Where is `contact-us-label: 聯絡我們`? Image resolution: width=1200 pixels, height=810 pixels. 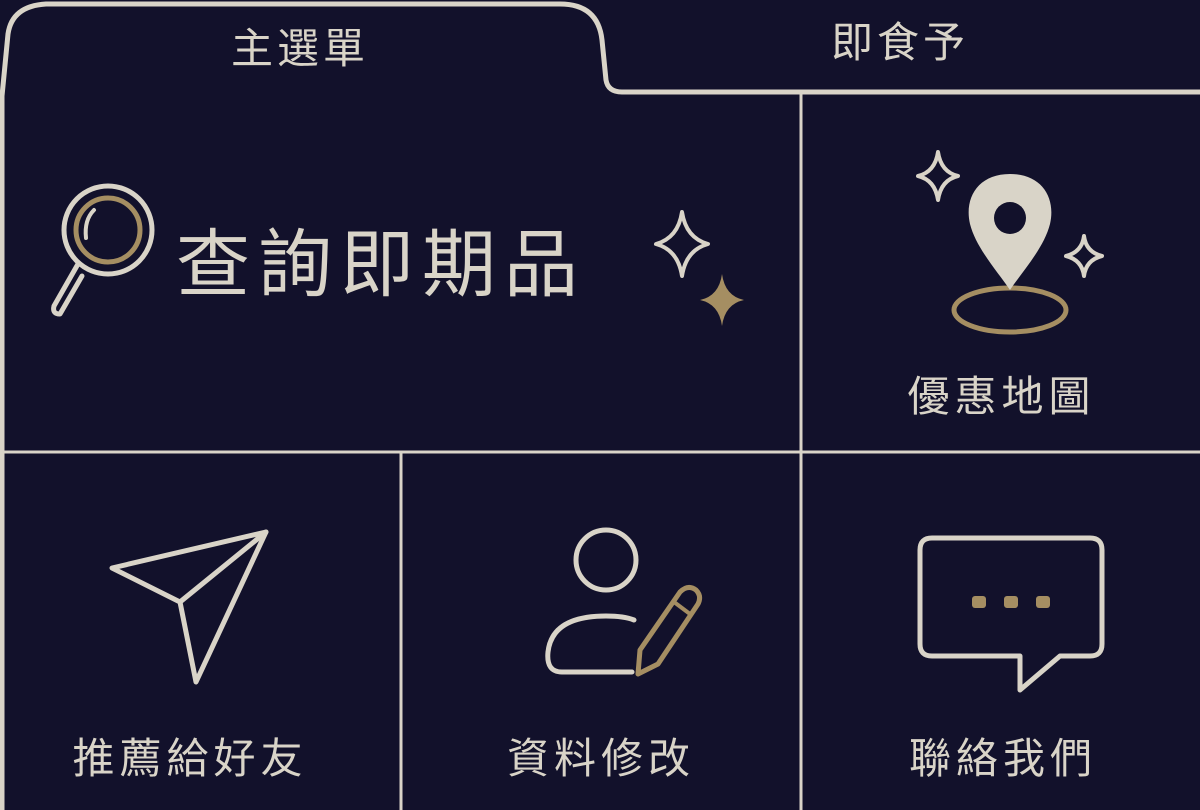 contact-us-label: 聯絡我們 is located at coordinates (1002, 758).